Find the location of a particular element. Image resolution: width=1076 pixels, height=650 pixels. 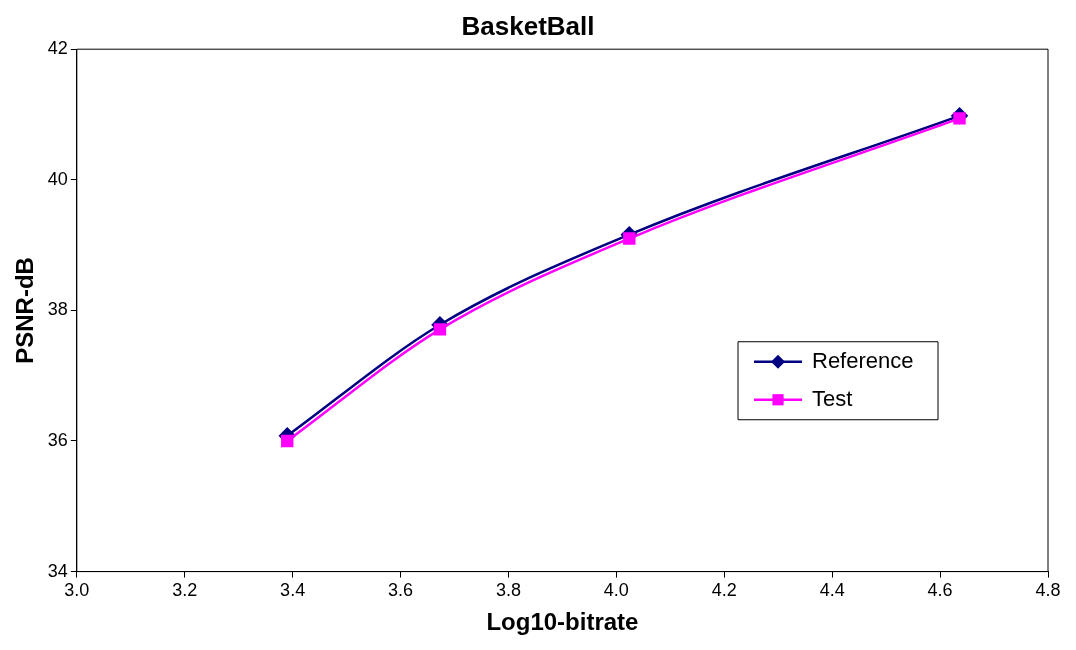

x-tick-label: 4.4 is located at coordinates (832, 590).